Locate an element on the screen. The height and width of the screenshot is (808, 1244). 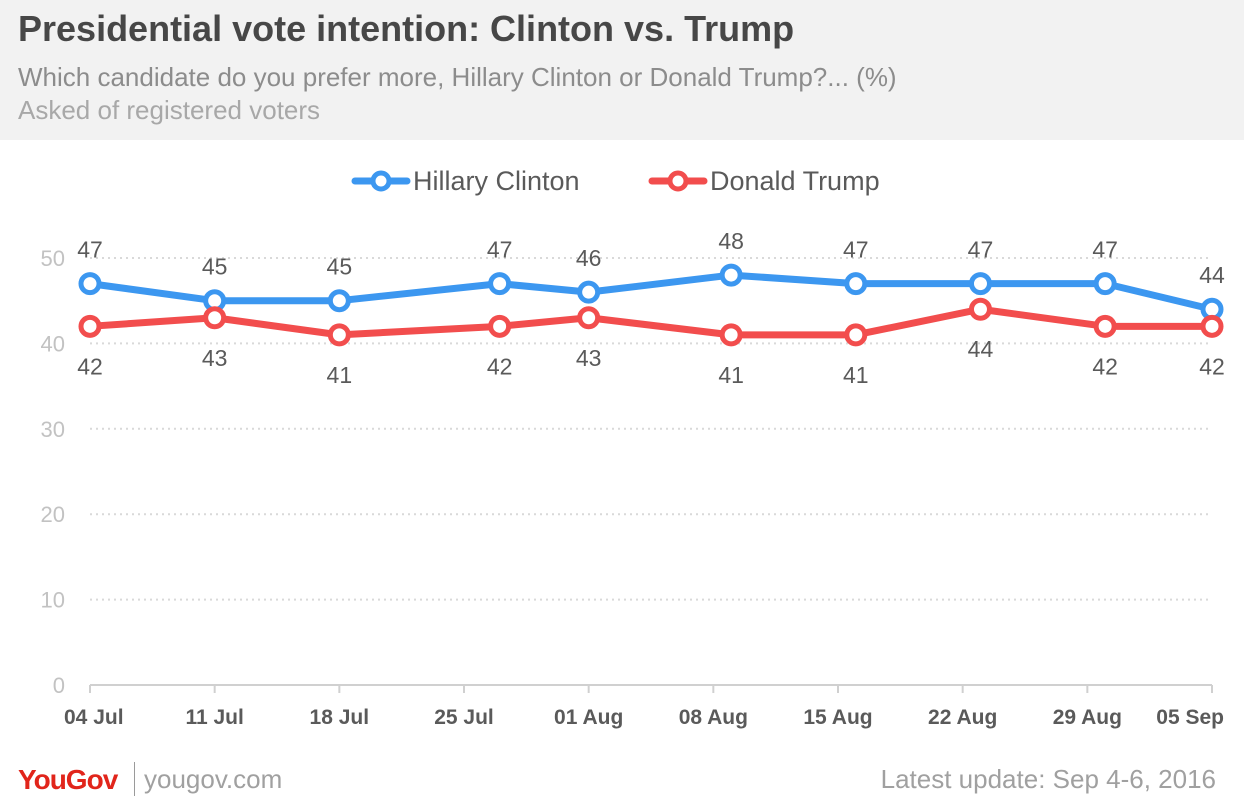
y-tick-label: 30 is located at coordinates (53, 429).